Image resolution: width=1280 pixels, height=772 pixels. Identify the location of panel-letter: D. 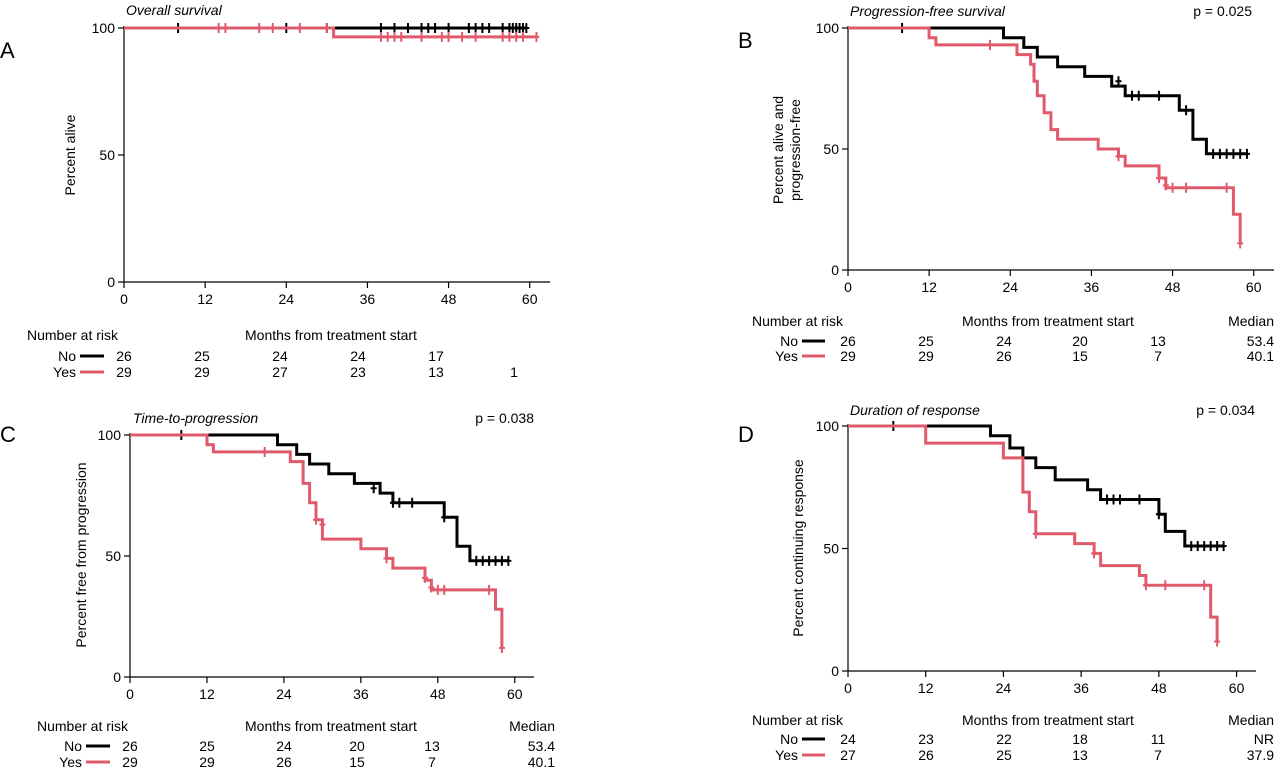
(746, 434).